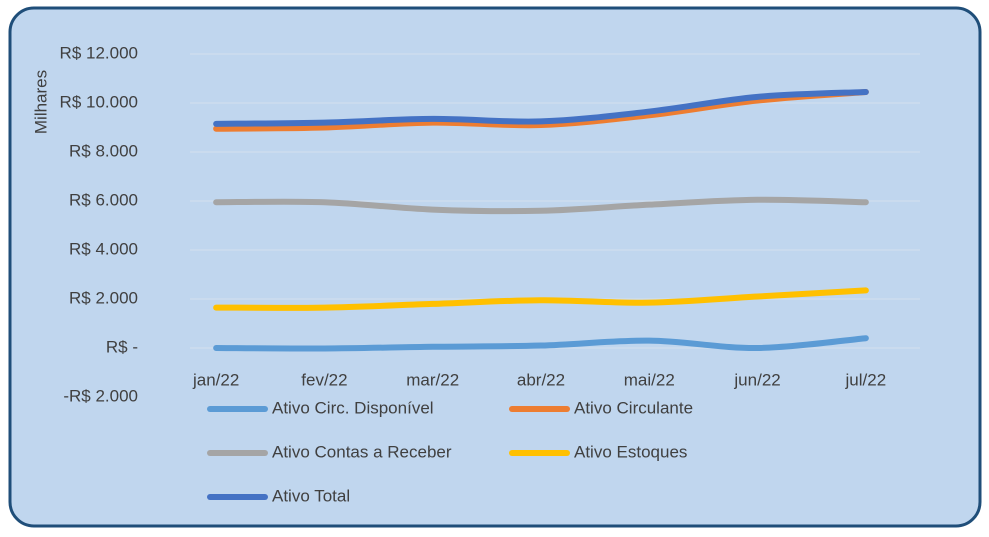 This screenshot has width=989, height=537. I want to click on y-tick-label: R$ 10.000, so click(99, 101).